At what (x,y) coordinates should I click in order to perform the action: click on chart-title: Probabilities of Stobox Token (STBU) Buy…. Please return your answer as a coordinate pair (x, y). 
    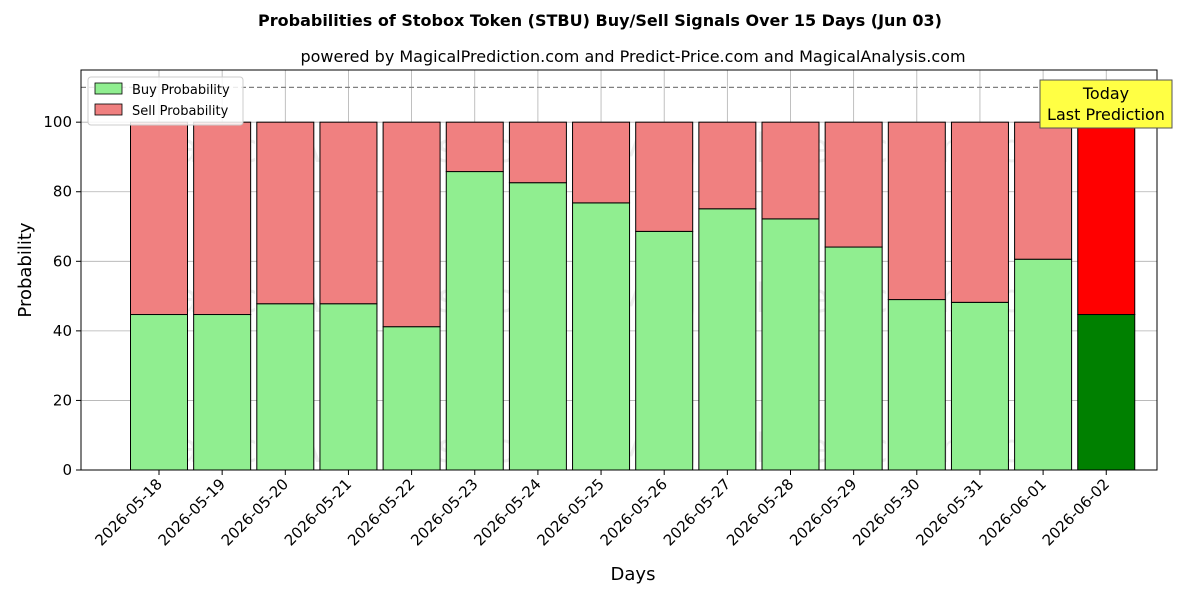
    Looking at the image, I should click on (600, 20).